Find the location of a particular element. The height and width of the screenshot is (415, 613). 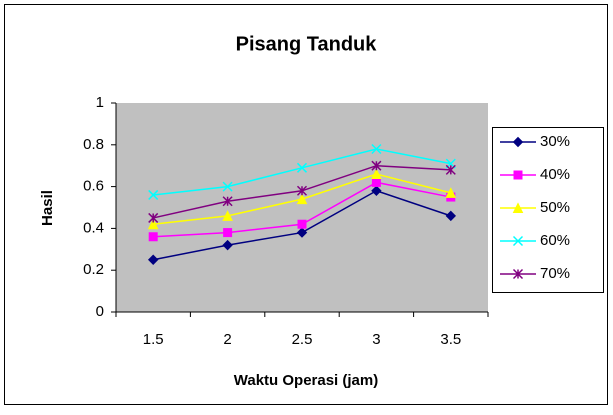

x-tick-label: 3 is located at coordinates (376, 339).